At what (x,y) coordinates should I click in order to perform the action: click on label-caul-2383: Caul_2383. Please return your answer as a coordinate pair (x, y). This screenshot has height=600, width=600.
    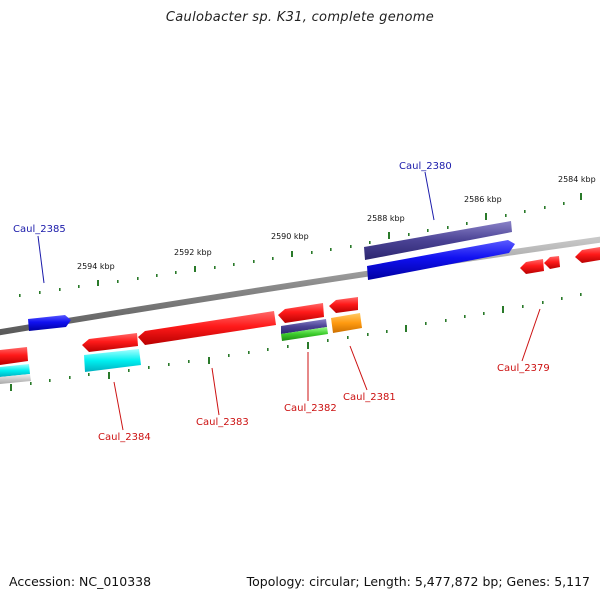
    Looking at the image, I should click on (222, 422).